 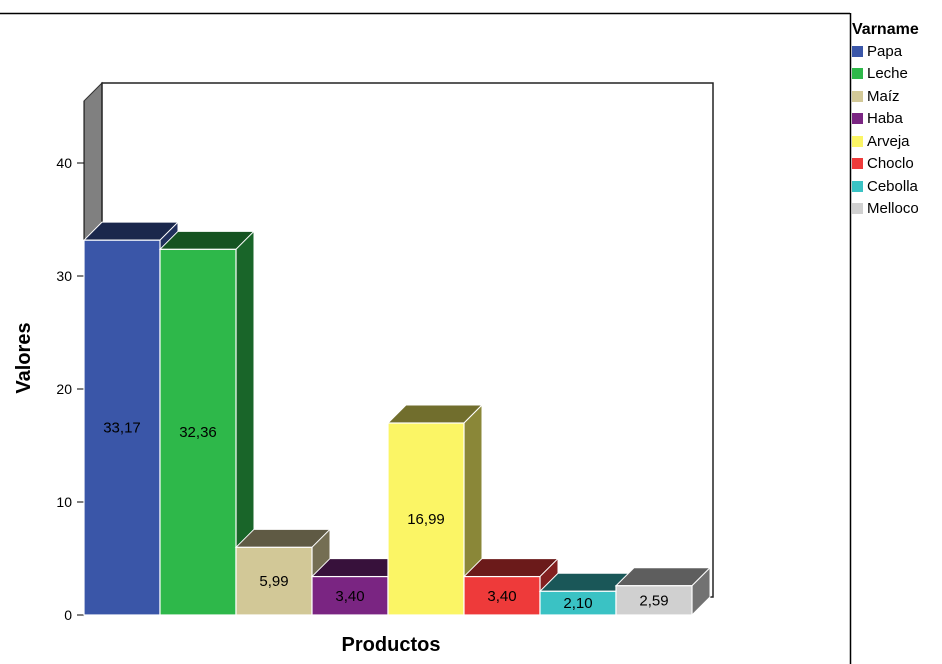 What do you see at coordinates (64, 502) in the screenshot?
I see `y-tick-label: 10` at bounding box center [64, 502].